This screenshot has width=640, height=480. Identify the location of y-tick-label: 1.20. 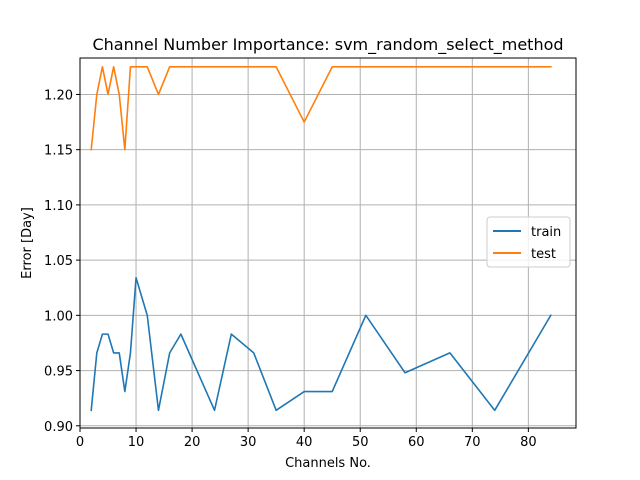
(58, 95).